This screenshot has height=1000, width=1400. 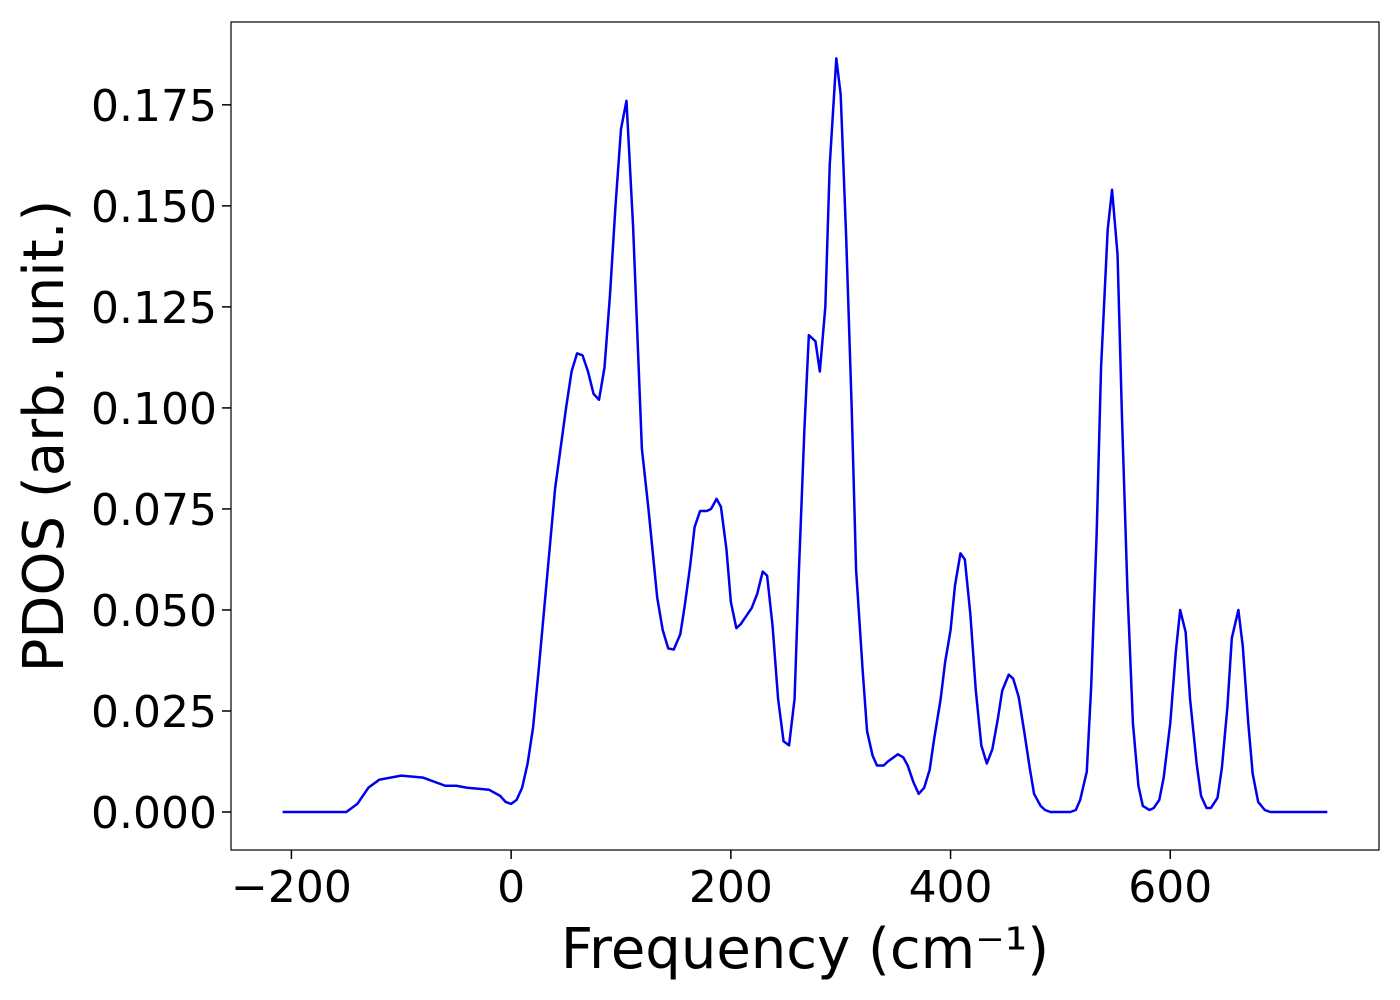 I want to click on y-axis-label: PDOS (arb. unit.), so click(x=44, y=436).